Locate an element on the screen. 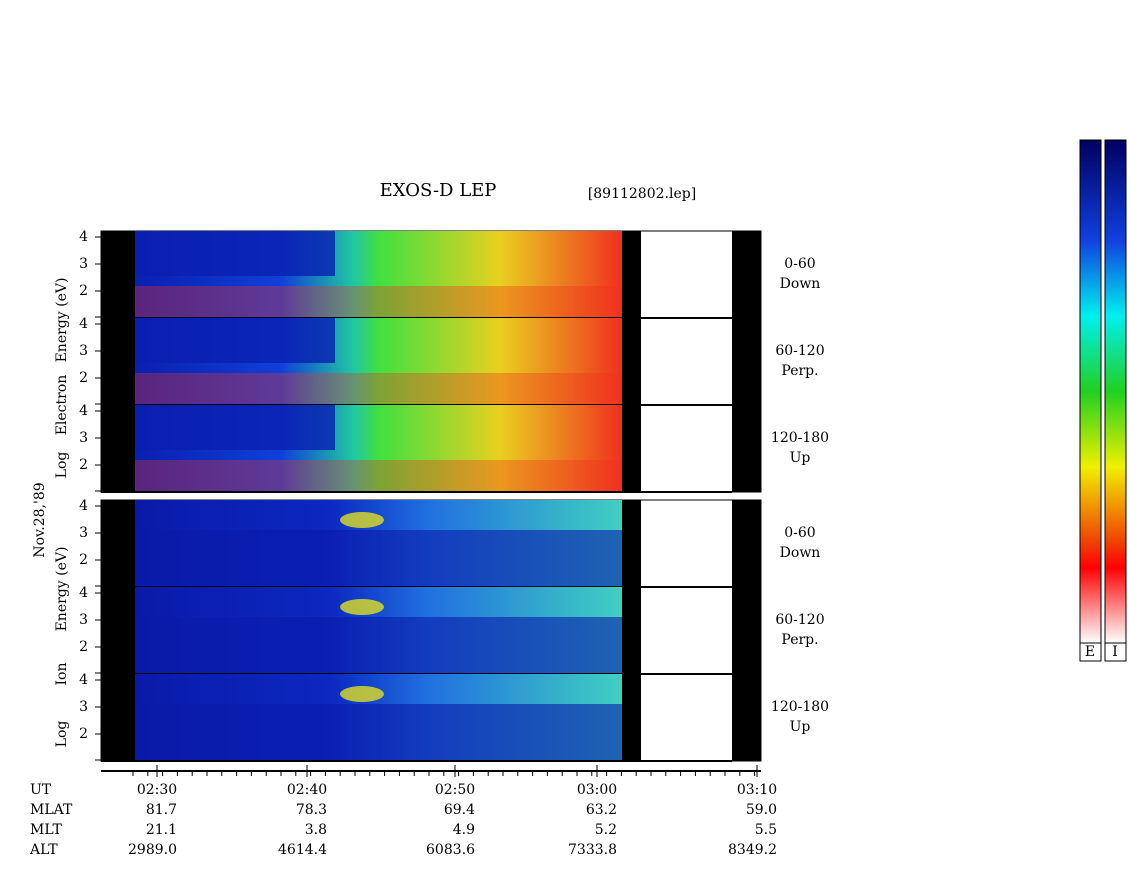 The height and width of the screenshot is (875, 1130). orbit-value: 02:40 is located at coordinates (307, 790).